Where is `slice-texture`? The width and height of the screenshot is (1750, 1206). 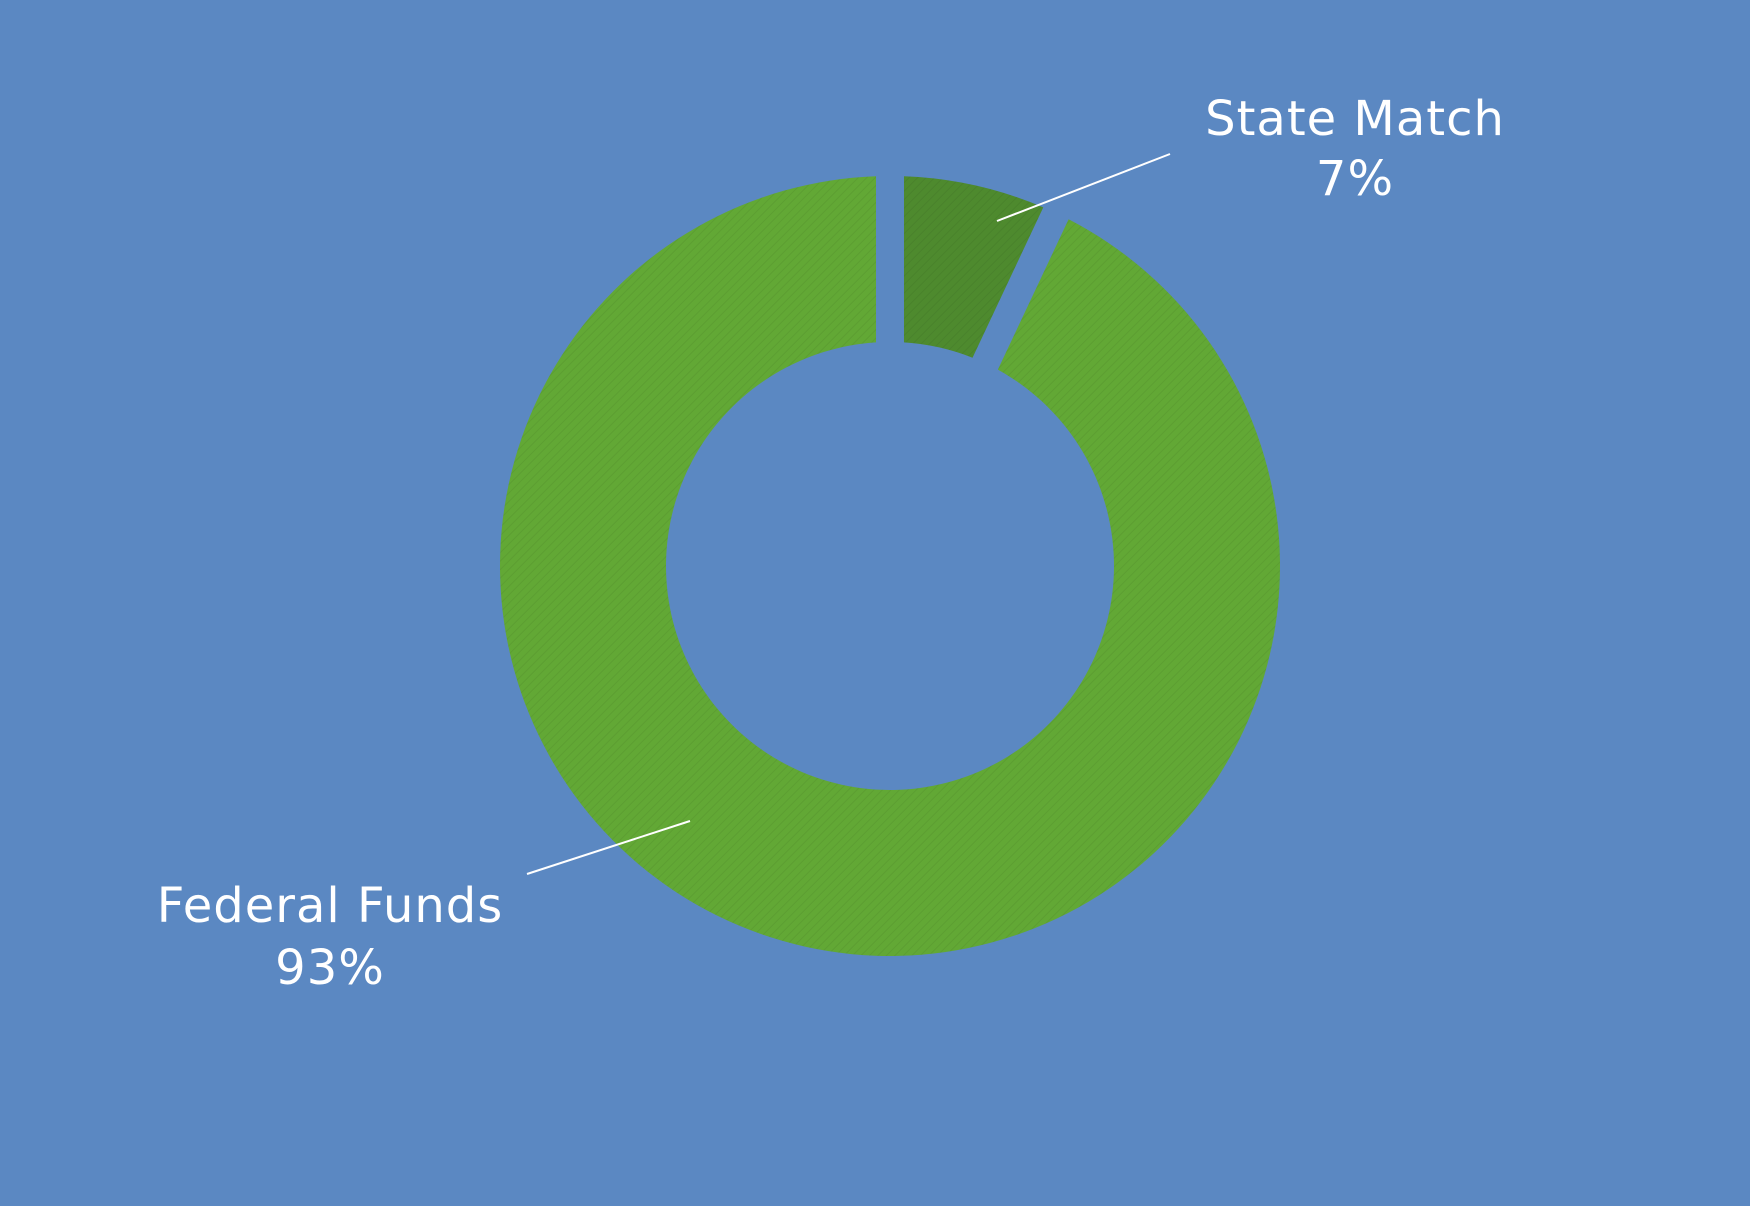 slice-texture is located at coordinates (973, 267).